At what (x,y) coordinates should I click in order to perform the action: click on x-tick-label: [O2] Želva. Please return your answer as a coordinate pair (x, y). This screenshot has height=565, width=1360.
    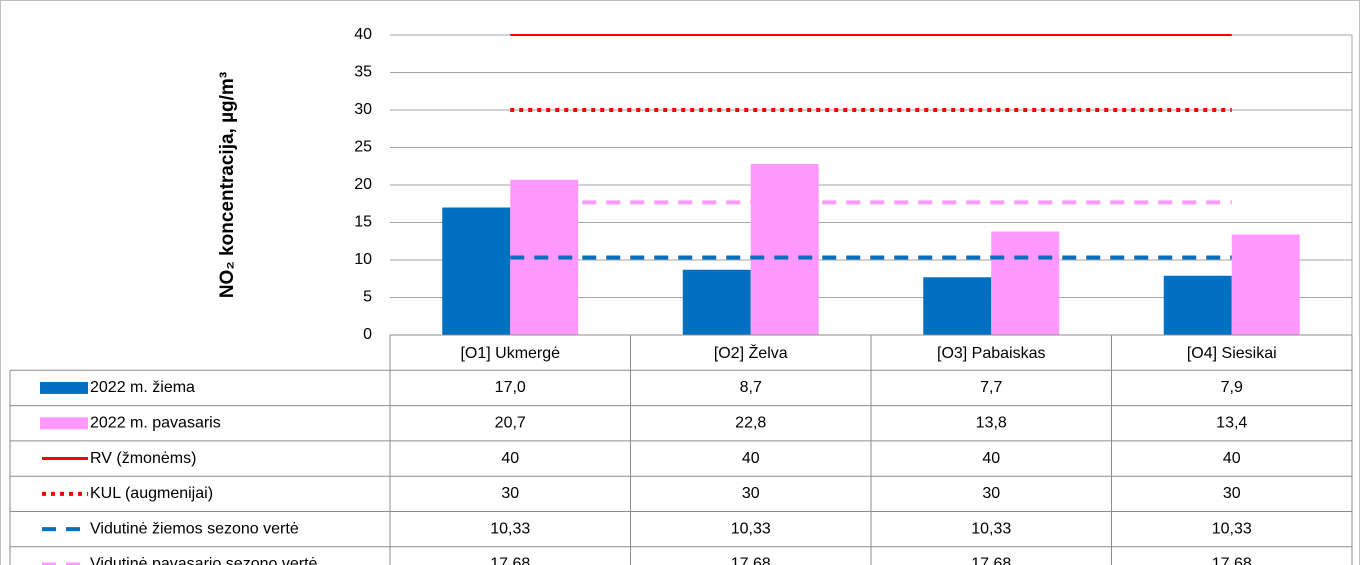
    Looking at the image, I should click on (751, 352).